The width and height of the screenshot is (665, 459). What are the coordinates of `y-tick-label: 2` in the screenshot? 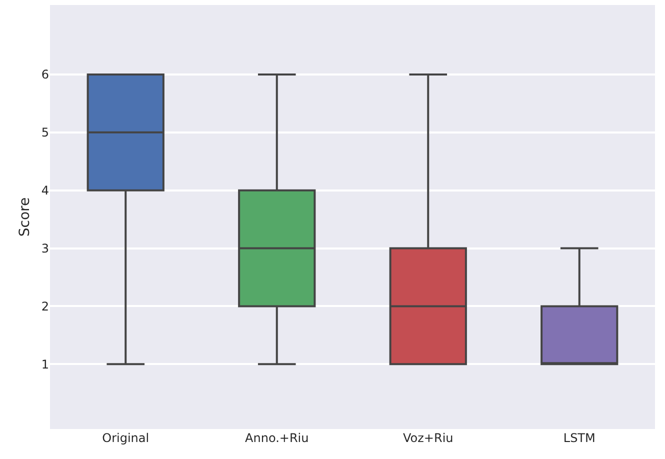 It's located at (45, 306).